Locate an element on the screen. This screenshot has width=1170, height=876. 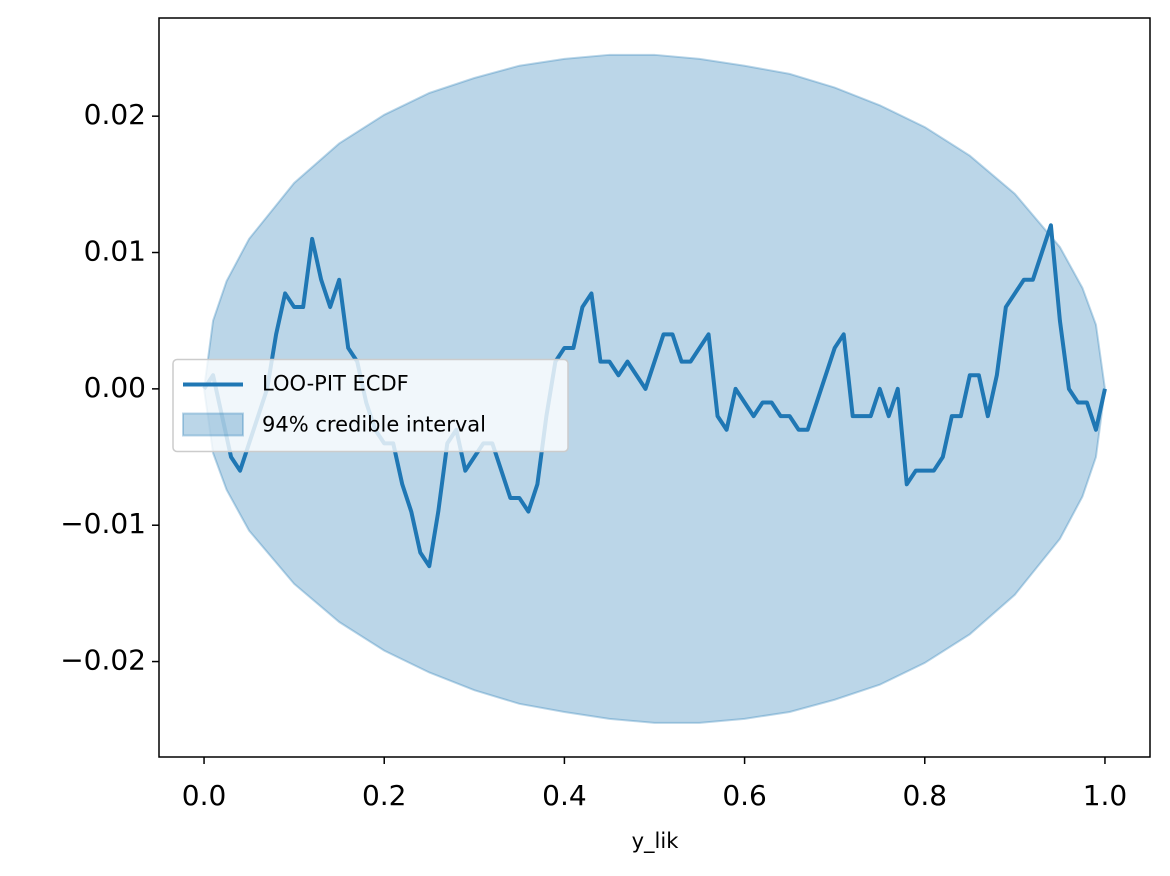
x-axis-label: y_lik is located at coordinates (656, 841).